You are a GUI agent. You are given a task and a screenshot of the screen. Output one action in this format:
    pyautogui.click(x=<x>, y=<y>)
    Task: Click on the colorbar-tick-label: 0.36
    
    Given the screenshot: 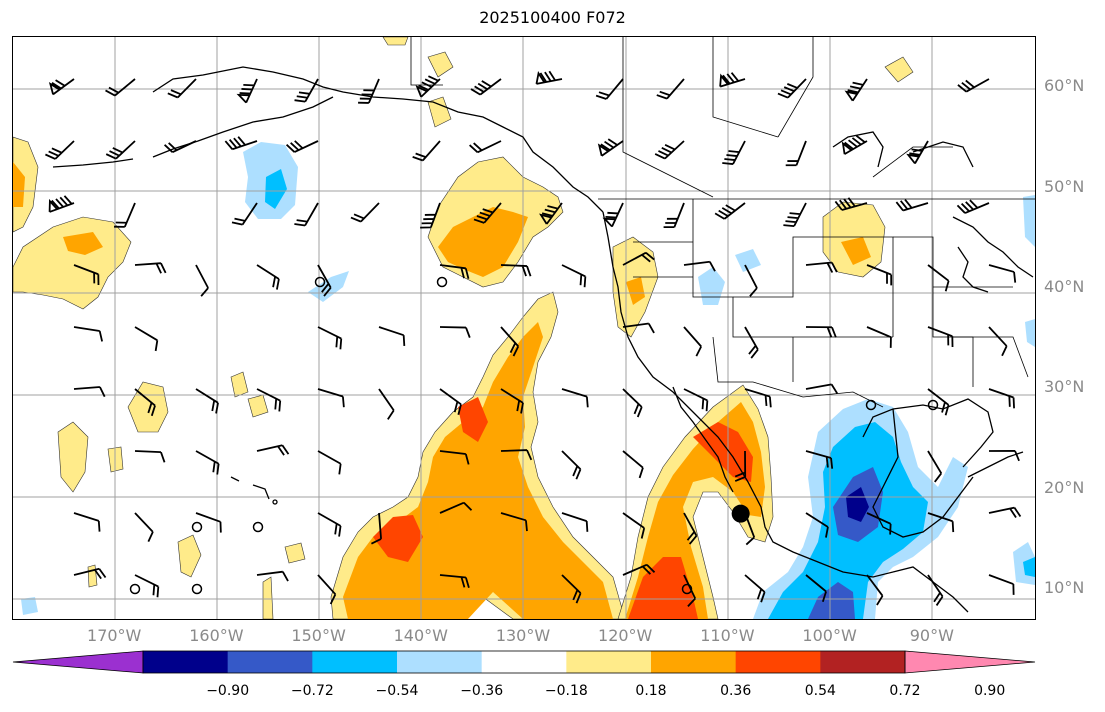 What is the action you would take?
    pyautogui.click(x=736, y=691)
    